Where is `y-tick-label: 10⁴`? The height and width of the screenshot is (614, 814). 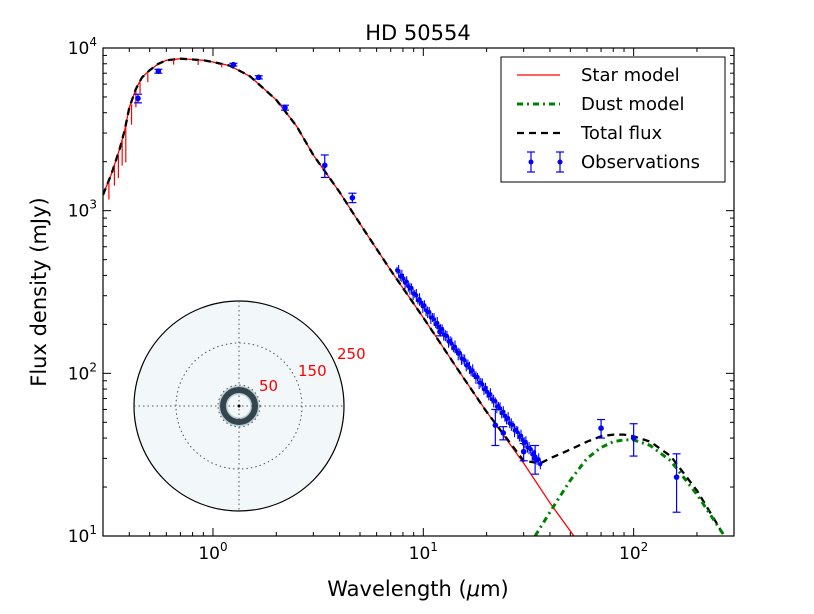 y-tick-label: 10⁴ is located at coordinates (82, 47).